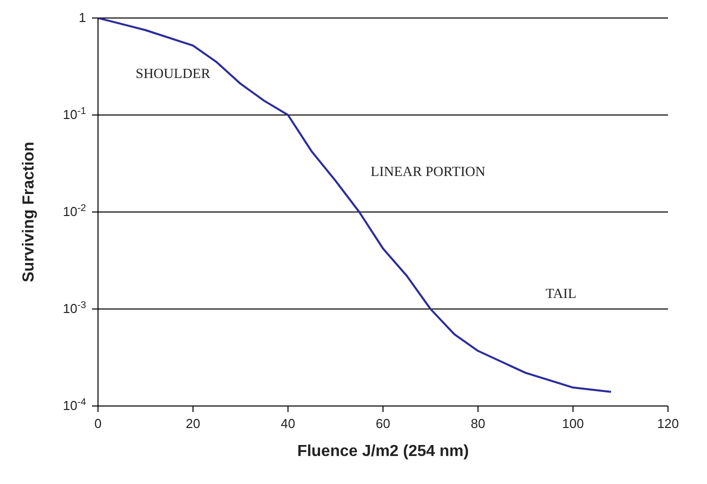 The image size is (707, 484). What do you see at coordinates (383, 451) in the screenshot?
I see `x-axis-title: Fluence J/m2 (254 nm)` at bounding box center [383, 451].